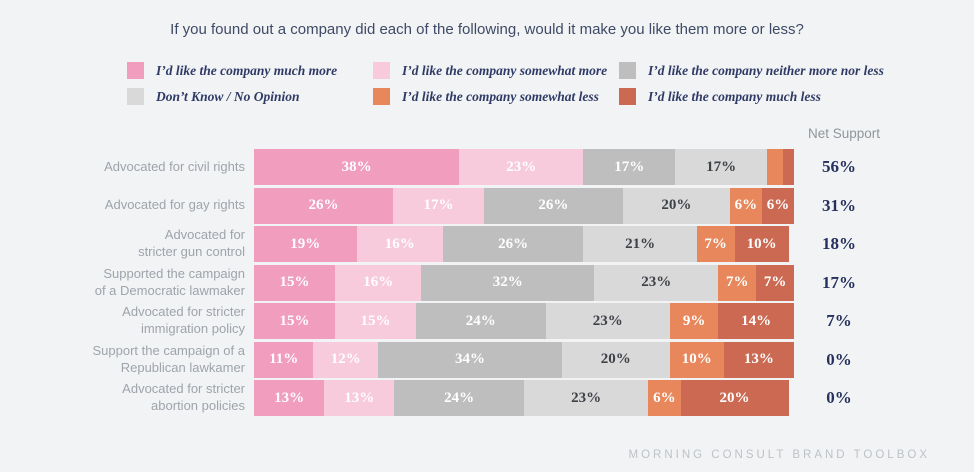 This screenshot has height=472, width=974. What do you see at coordinates (839, 320) in the screenshot?
I see `net-support-value: 7%` at bounding box center [839, 320].